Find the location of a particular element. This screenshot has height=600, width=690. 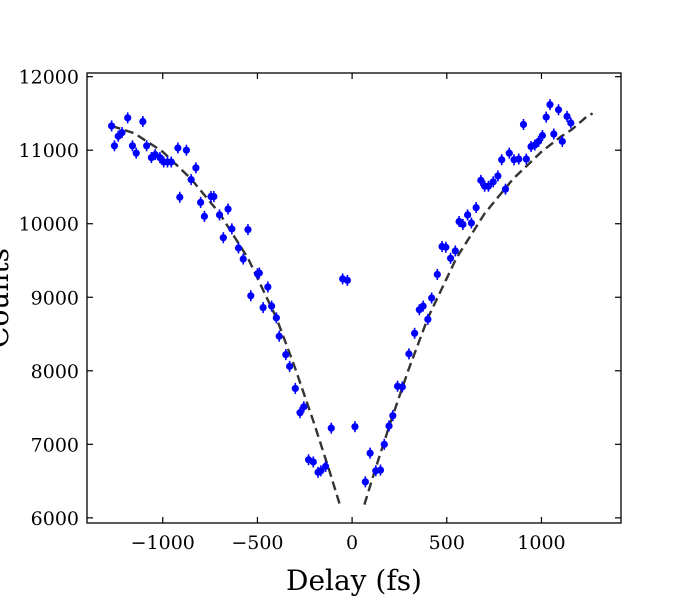

y-tick-label: 11000 is located at coordinates (49, 151).